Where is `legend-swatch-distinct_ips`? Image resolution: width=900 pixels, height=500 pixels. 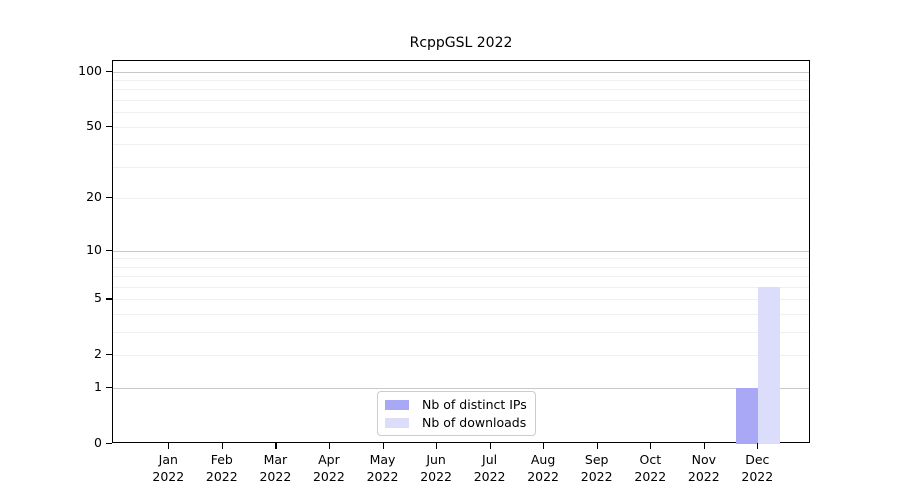
legend-swatch-distinct_ips is located at coordinates (397, 404).